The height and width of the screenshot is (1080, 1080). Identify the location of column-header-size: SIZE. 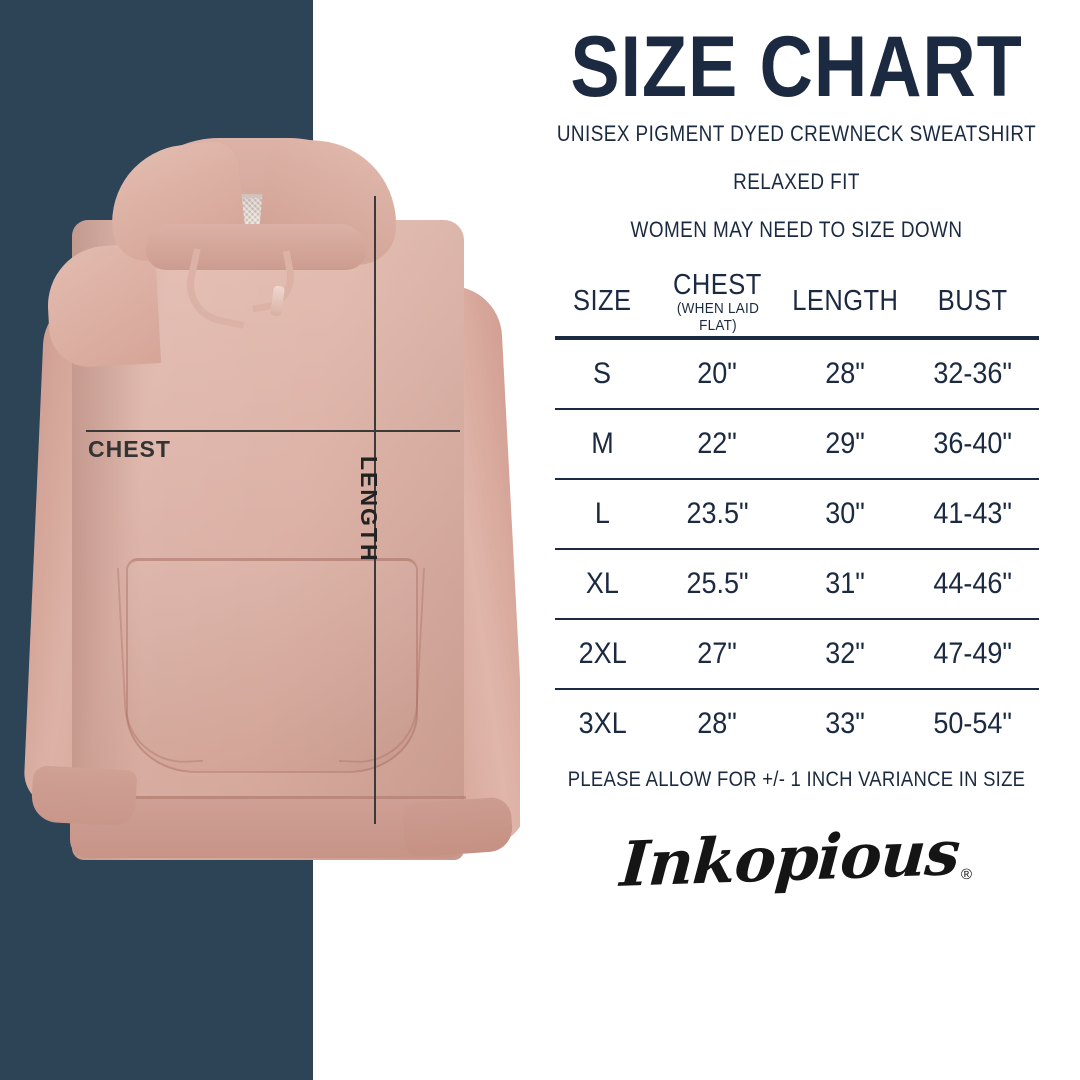
(602, 300).